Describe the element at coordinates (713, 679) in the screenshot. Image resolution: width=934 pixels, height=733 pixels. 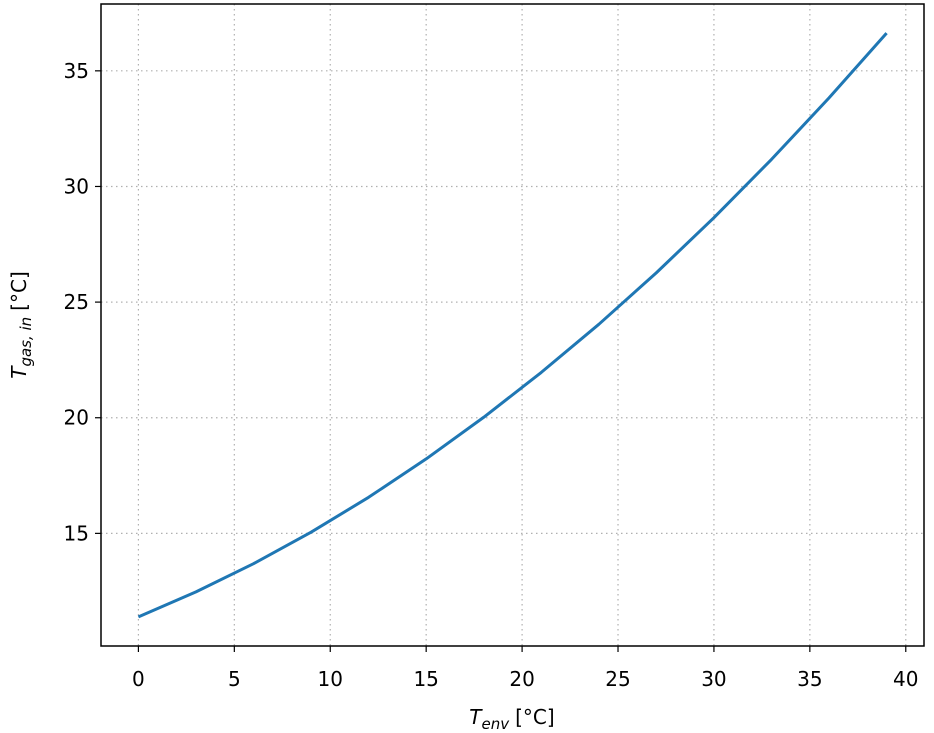
I see `x-tick-label: 30` at that location.